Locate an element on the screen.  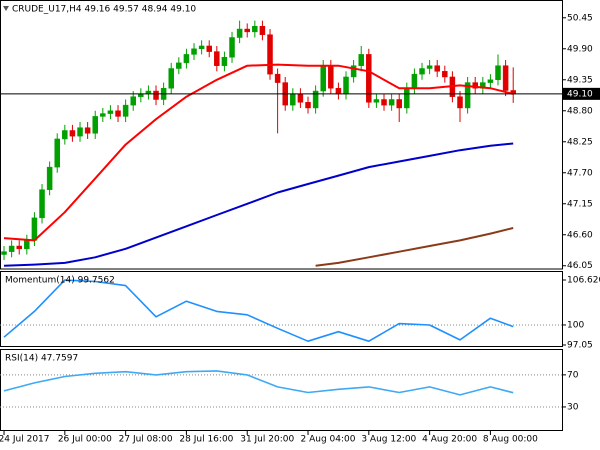
y-tick-label: 106.6206 is located at coordinates (583, 281).